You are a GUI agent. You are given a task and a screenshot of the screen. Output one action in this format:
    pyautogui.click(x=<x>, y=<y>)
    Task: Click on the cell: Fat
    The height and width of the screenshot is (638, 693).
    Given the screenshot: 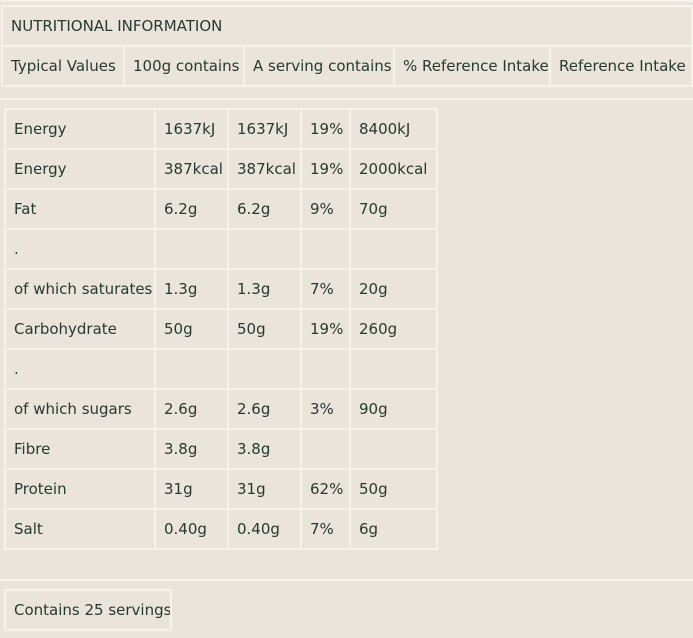 What is the action you would take?
    pyautogui.click(x=80, y=209)
    